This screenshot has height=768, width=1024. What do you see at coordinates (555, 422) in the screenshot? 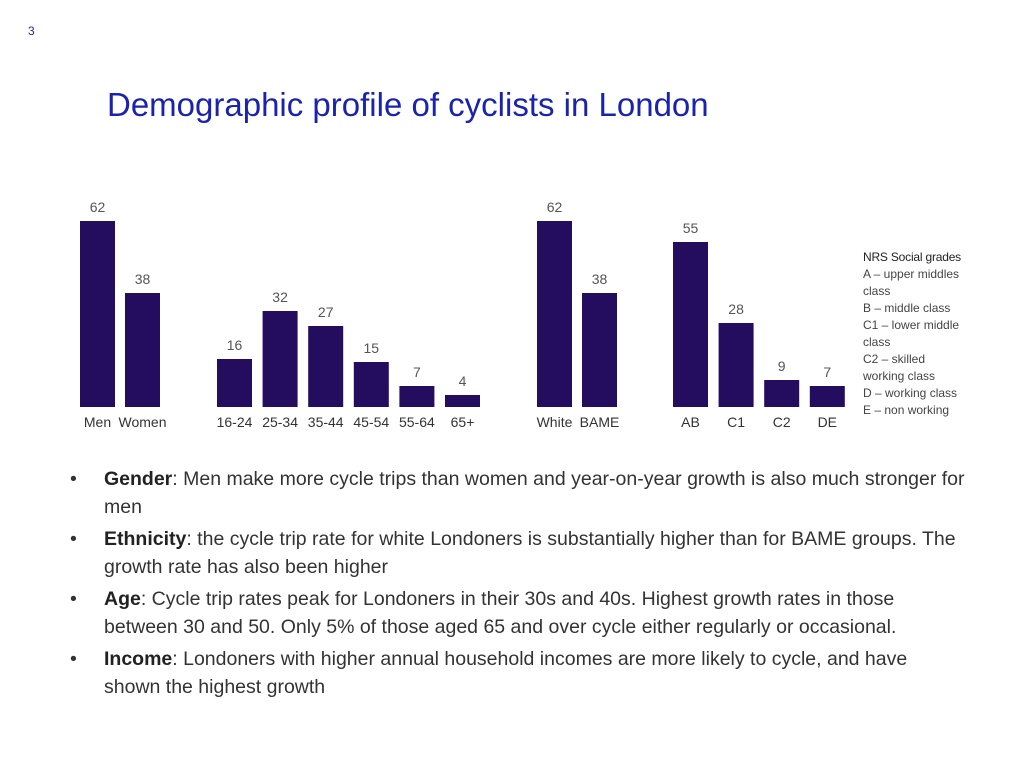
I see `category-label: White` at bounding box center [555, 422].